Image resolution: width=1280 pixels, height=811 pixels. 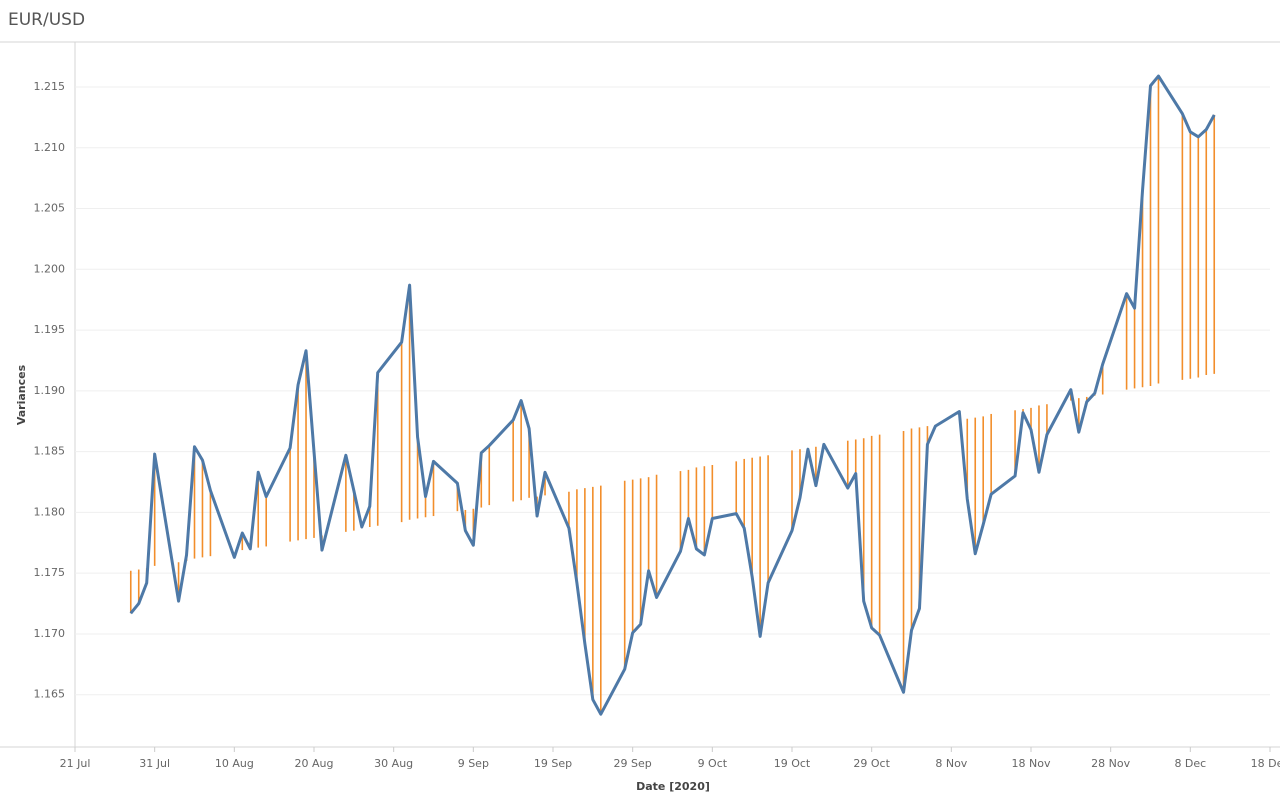 I want to click on x-tick-label: 28 Nov, so click(x=1110, y=763).